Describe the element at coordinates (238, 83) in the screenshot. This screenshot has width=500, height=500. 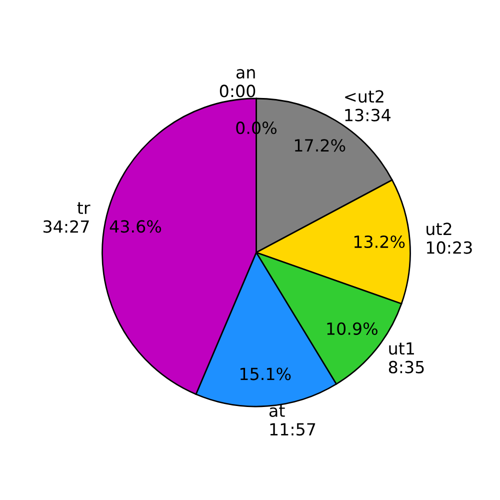
I see `category-label: an 0:00` at that location.